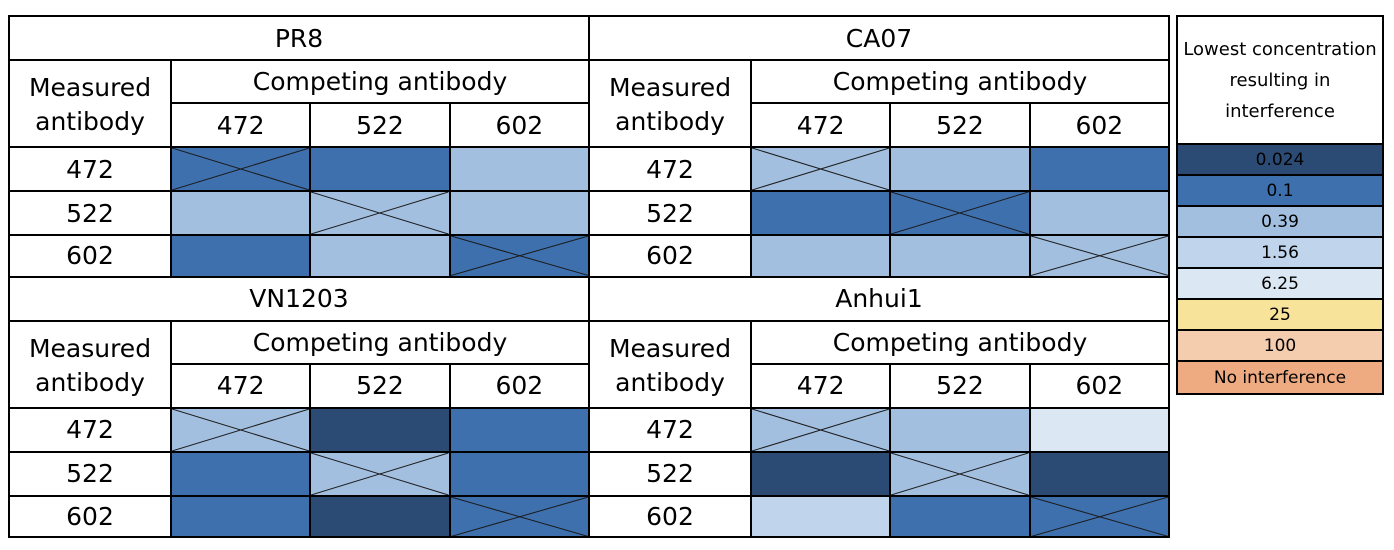  I want to click on legend-swatch: 100, so click(1280, 346).